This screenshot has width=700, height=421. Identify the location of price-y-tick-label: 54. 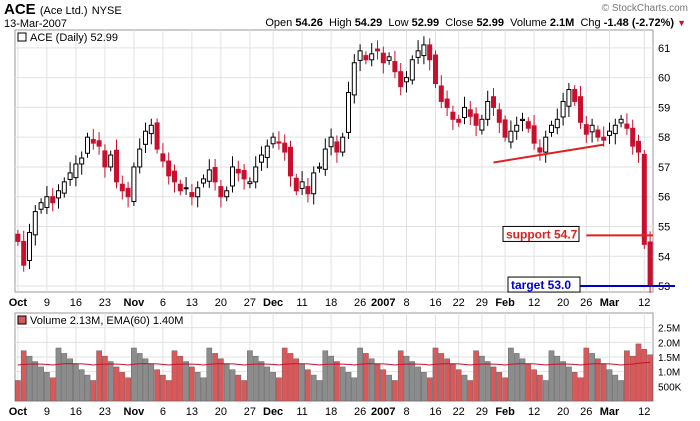
(664, 257).